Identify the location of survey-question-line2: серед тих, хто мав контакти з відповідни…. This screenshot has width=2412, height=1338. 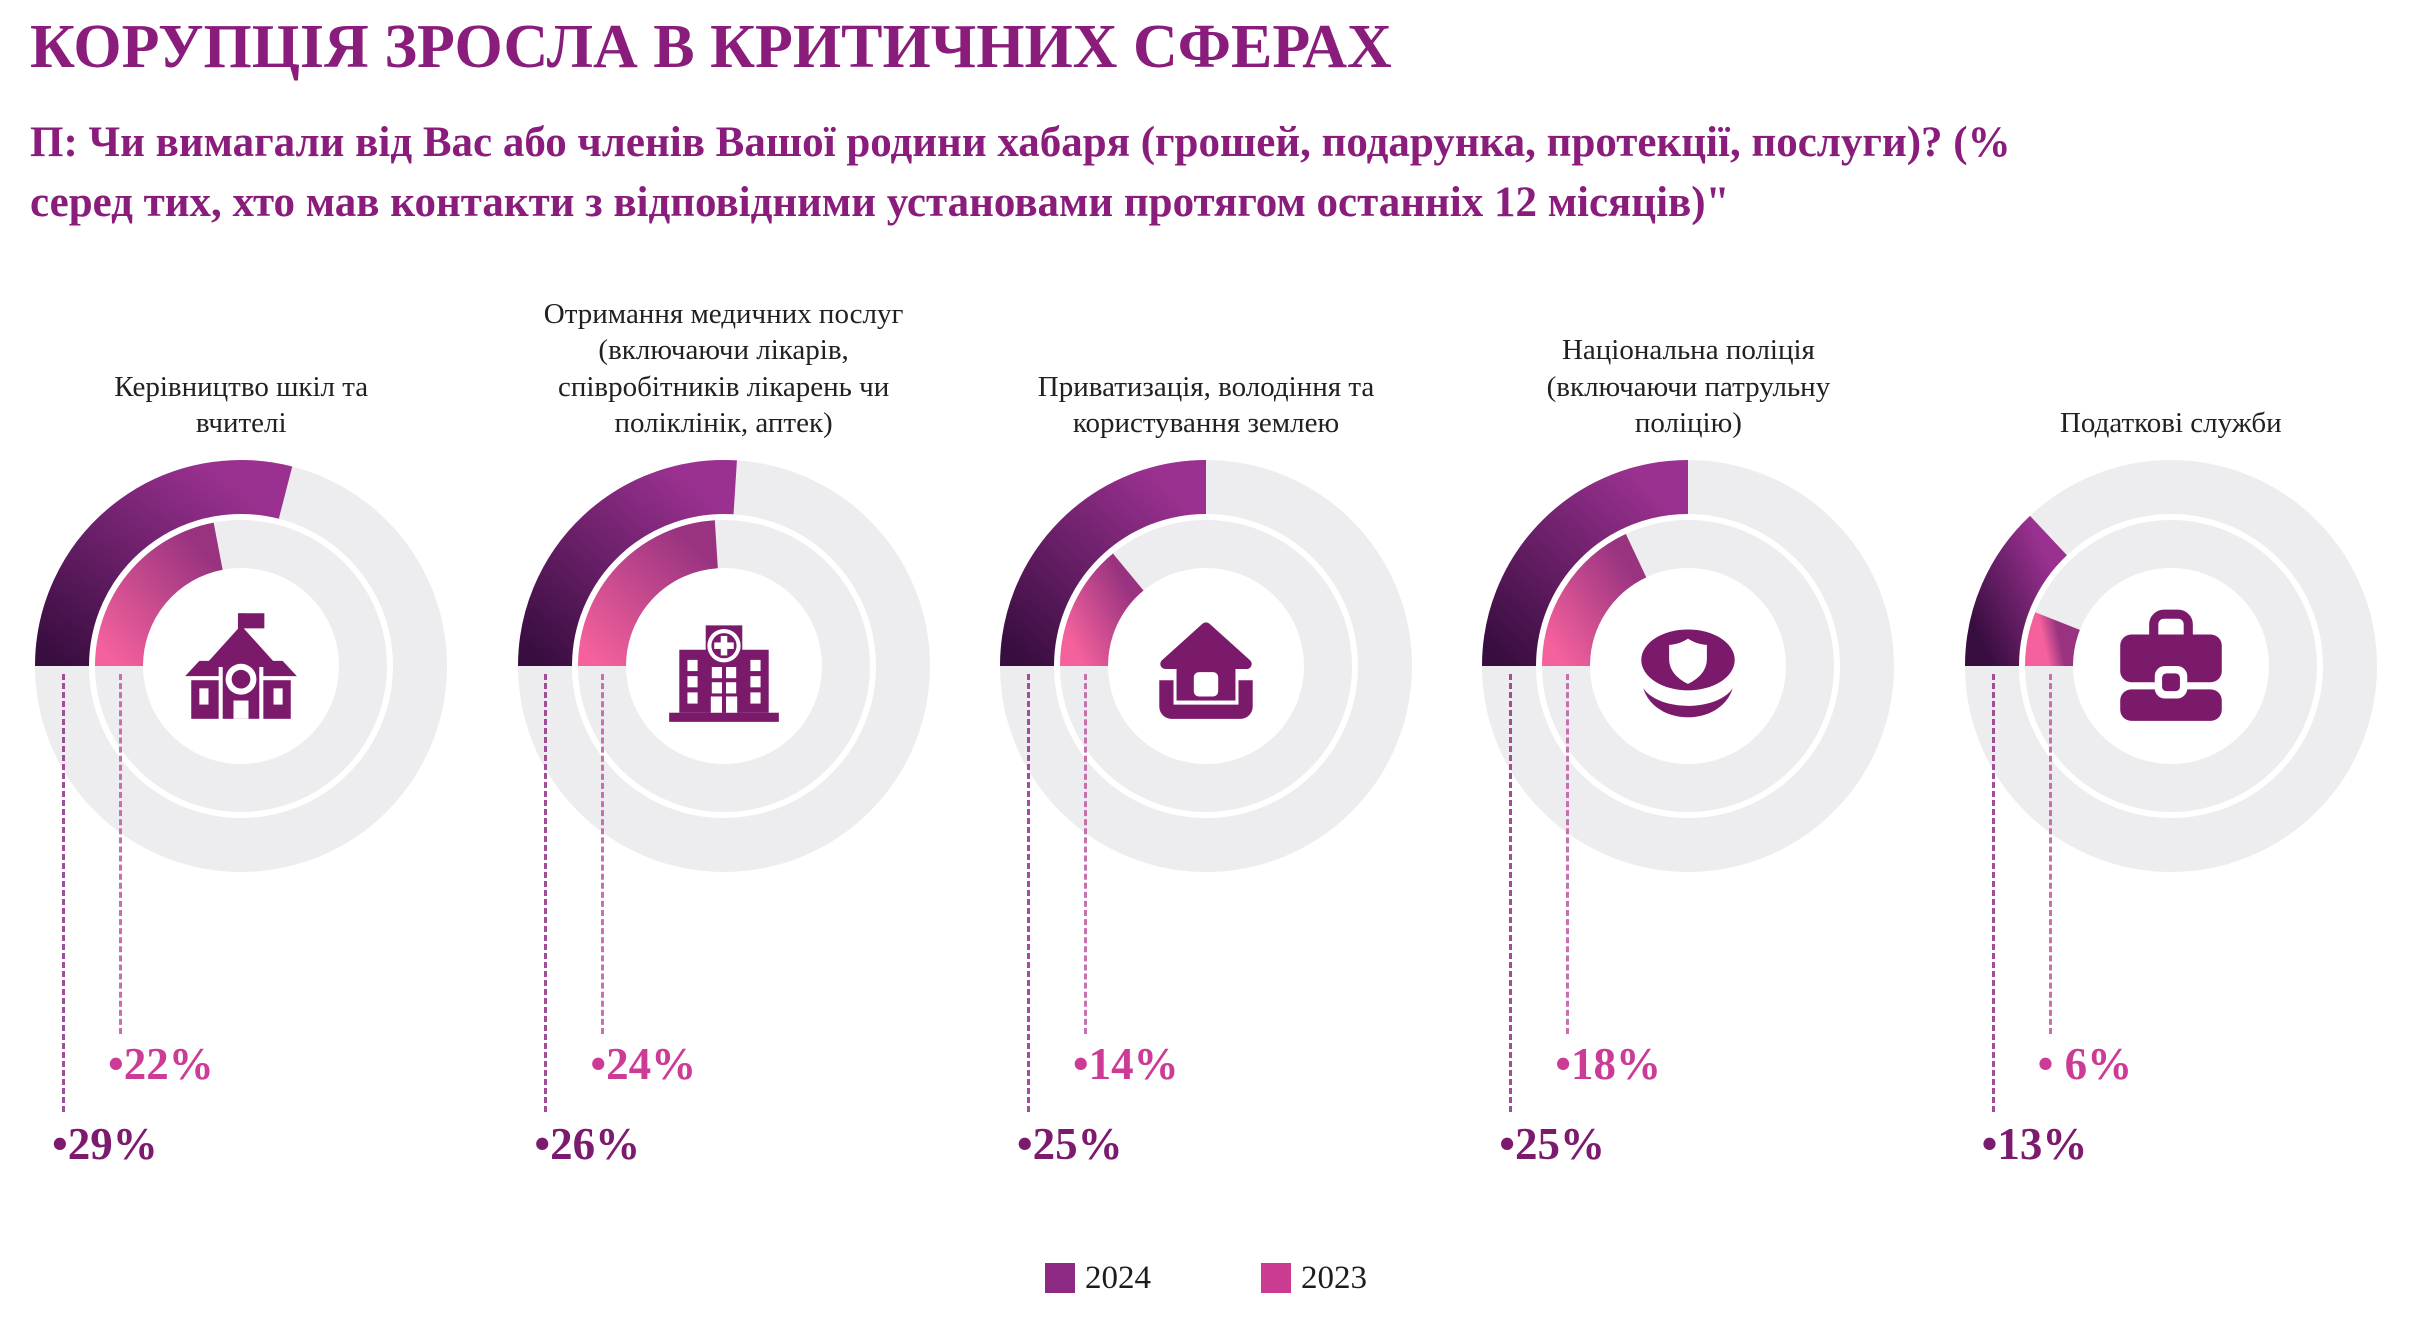
(880, 203).